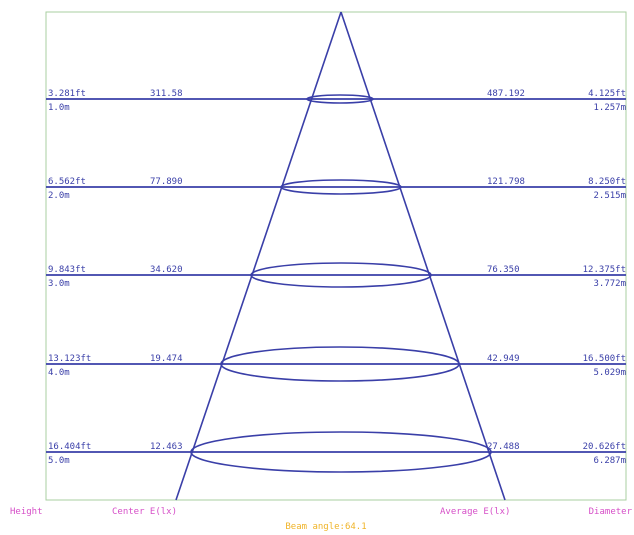 This screenshot has width=634, height=535. What do you see at coordinates (67, 270) in the screenshot?
I see `height-ft: 9.843ft` at bounding box center [67, 270].